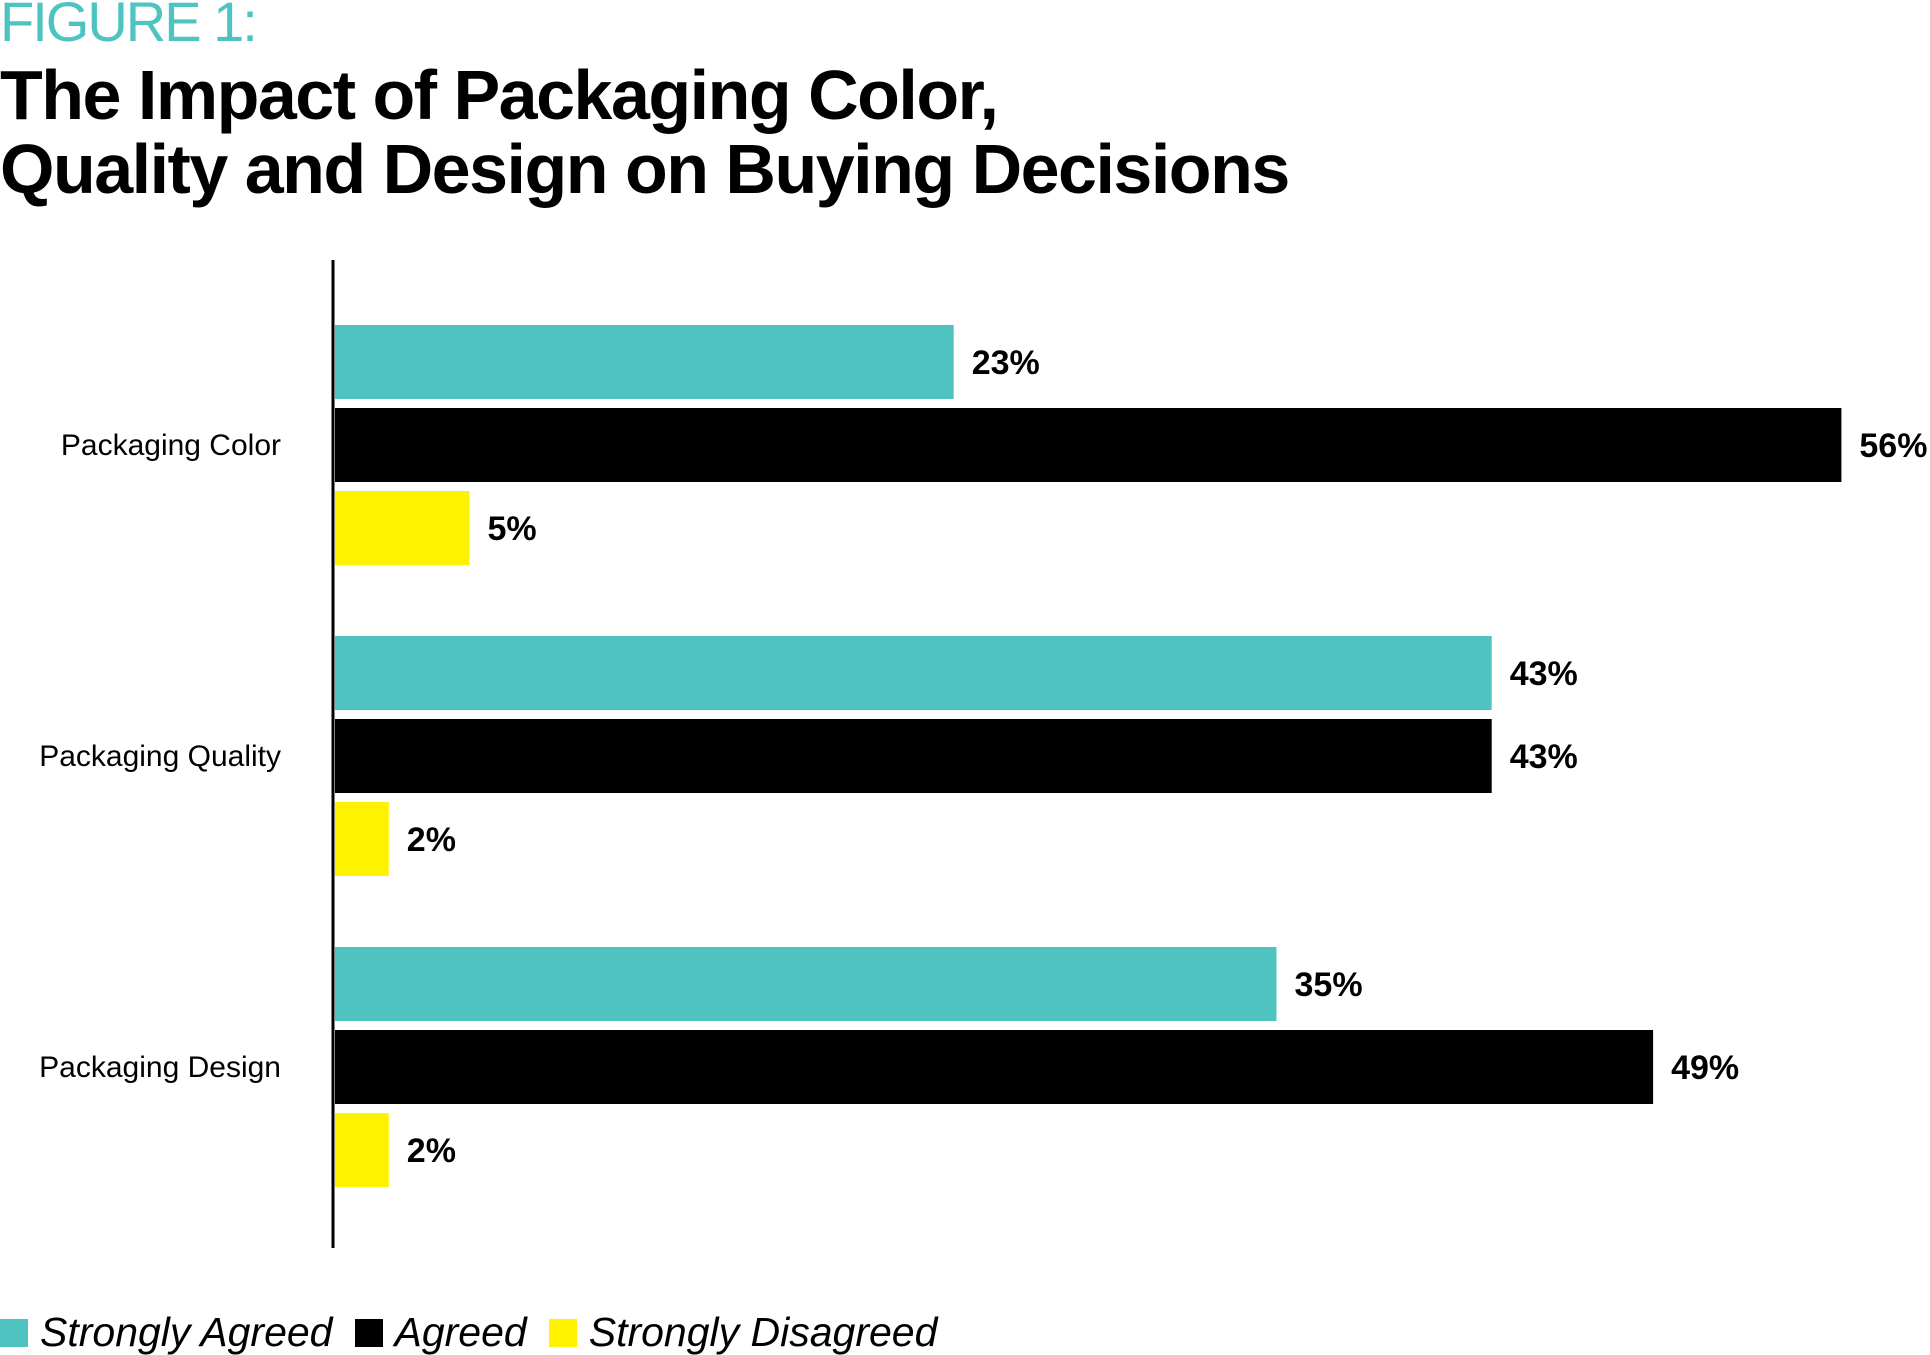 The image size is (1930, 1355). What do you see at coordinates (1006, 363) in the screenshot?
I see `data-label: 23%` at bounding box center [1006, 363].